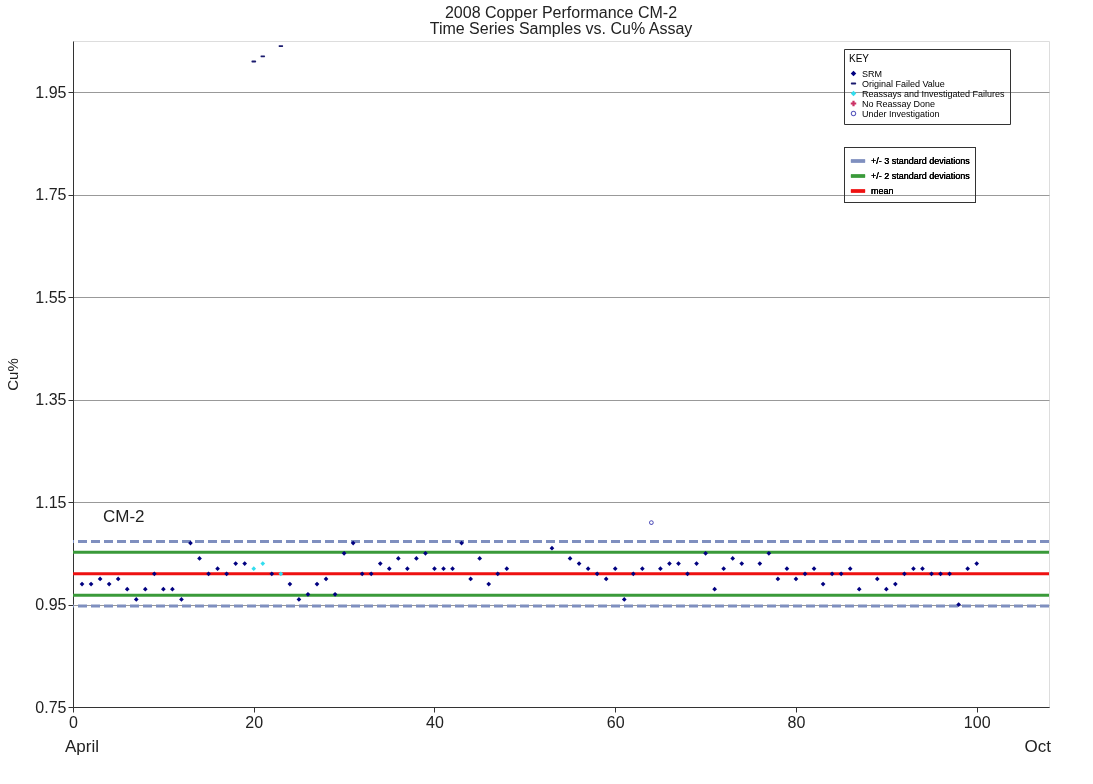  What do you see at coordinates (921, 161) in the screenshot?
I see `legend-label: +/- 3 standard deviations` at bounding box center [921, 161].